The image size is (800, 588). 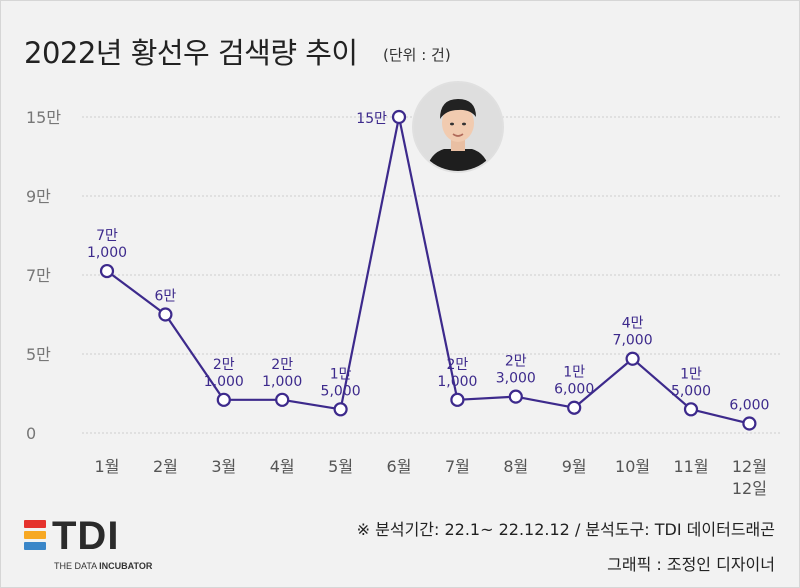 I want to click on x-tick-label: 12일, so click(x=749, y=488).